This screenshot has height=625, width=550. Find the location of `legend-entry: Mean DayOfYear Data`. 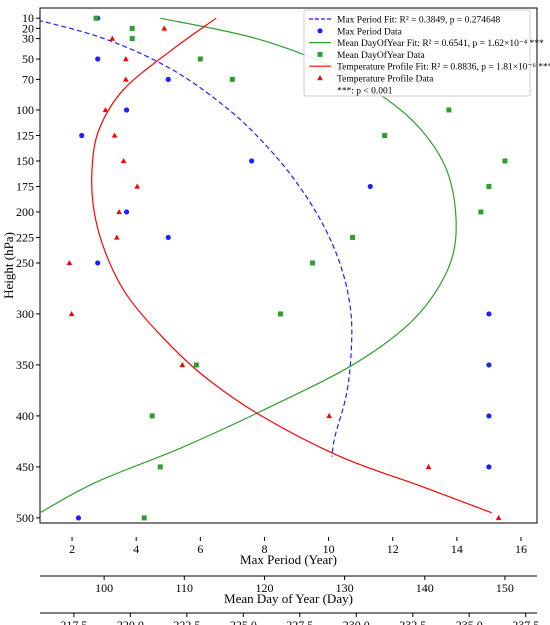

legend-entry: Mean DayOfYear Data is located at coordinates (381, 55).